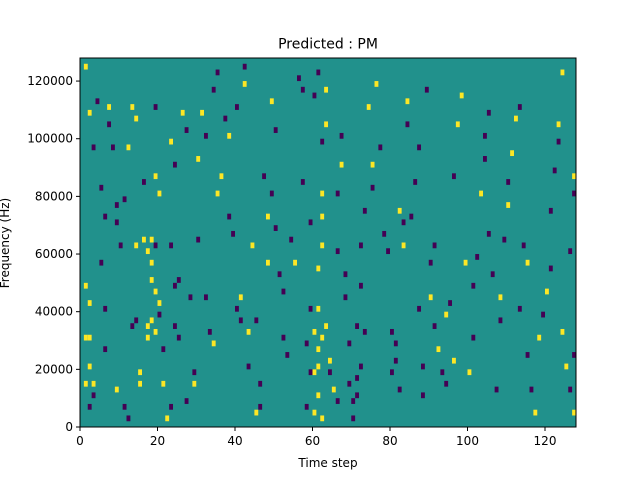  Describe the element at coordinates (327, 463) in the screenshot. I see `x-axis-label: Time step` at that location.